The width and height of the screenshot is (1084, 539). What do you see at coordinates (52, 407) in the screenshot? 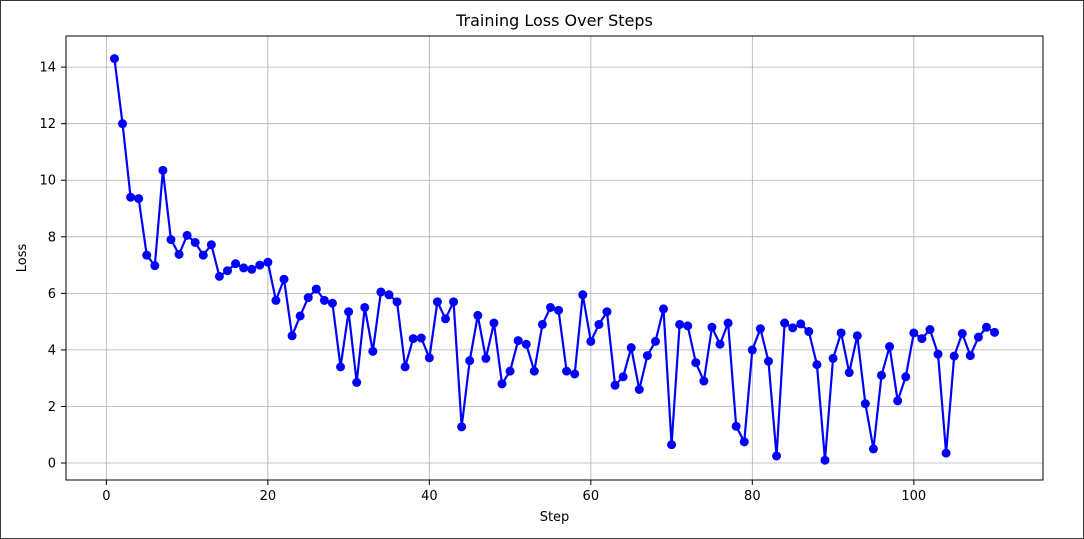
I see `y-tick-label: 2` at bounding box center [52, 407].